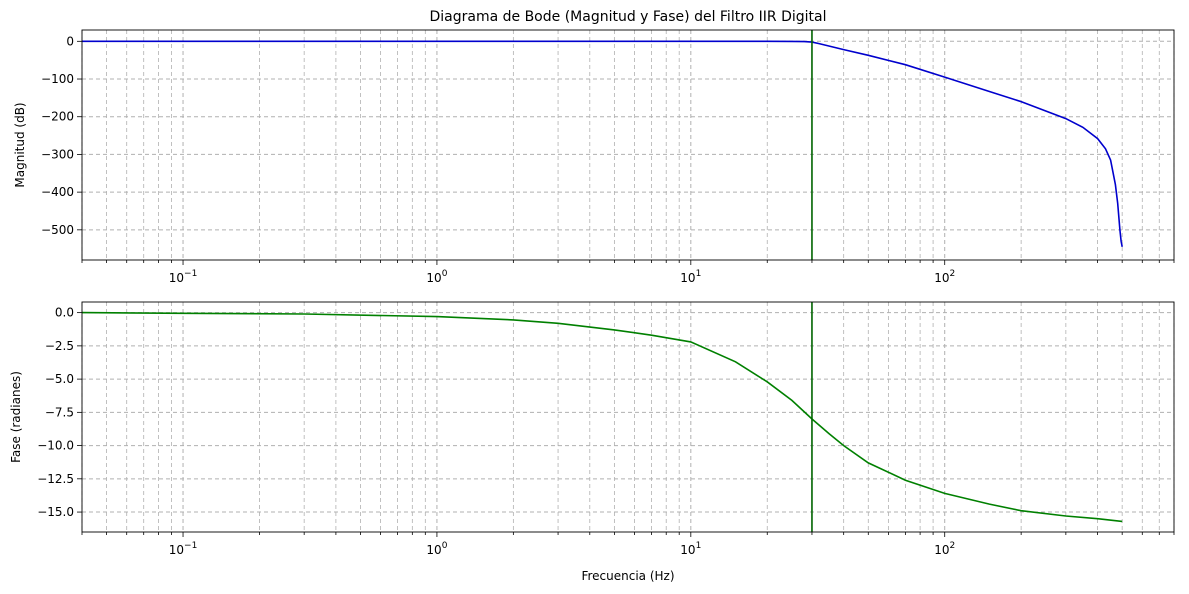  Describe the element at coordinates (59, 346) in the screenshot. I see `y-tick-label: −2.5` at that location.